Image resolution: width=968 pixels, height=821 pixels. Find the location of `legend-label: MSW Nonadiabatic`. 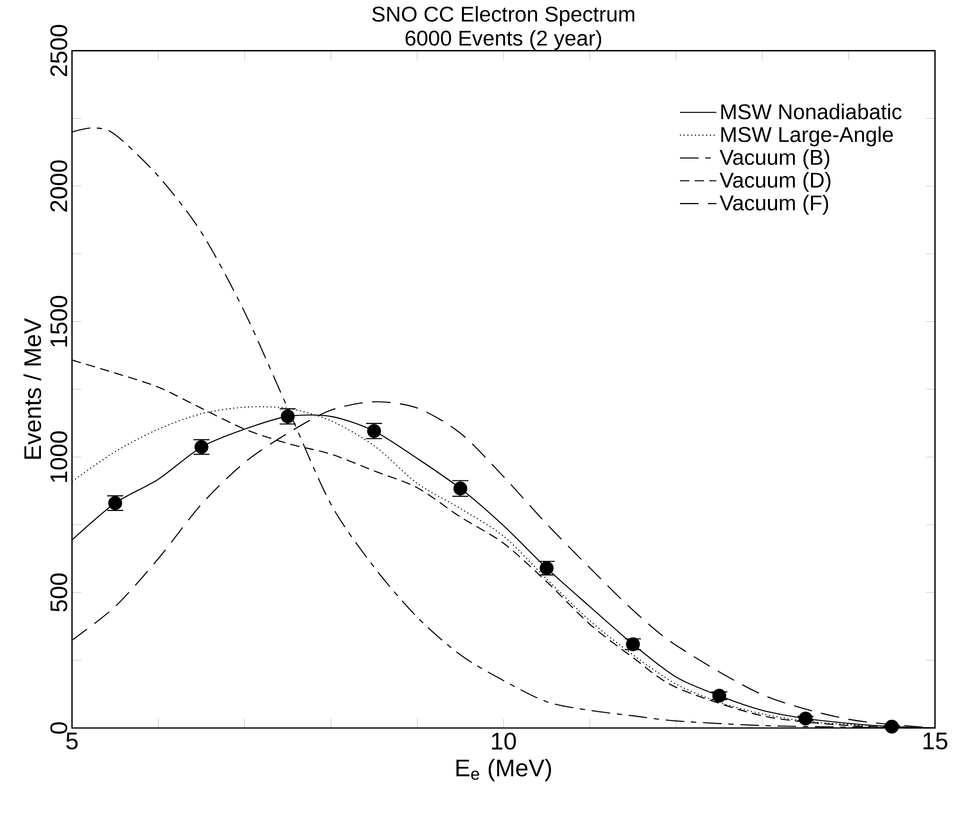

legend-label: MSW Nonadiabatic is located at coordinates (811, 112).